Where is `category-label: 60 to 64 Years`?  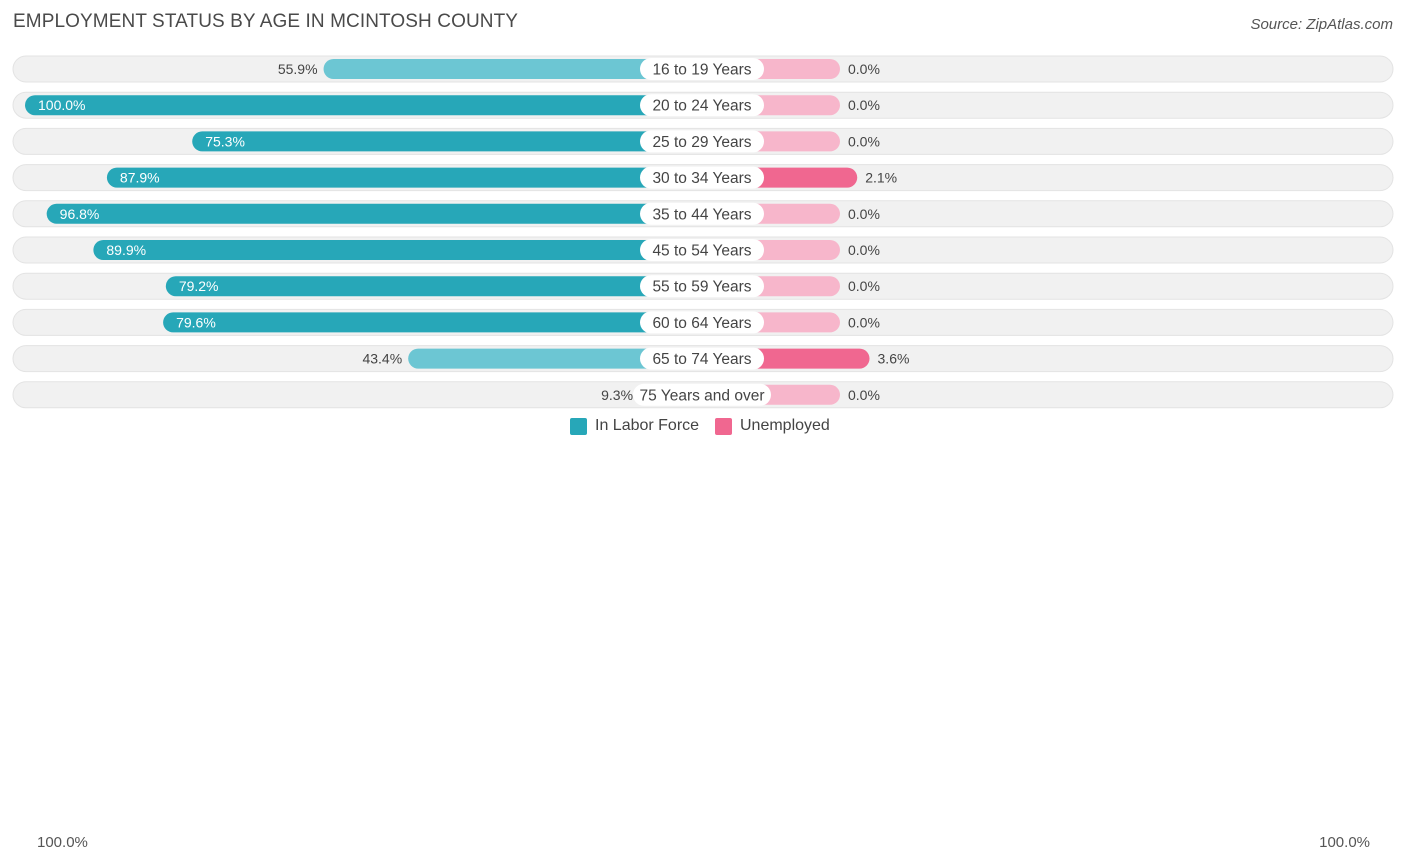 category-label: 60 to 64 Years is located at coordinates (701, 323).